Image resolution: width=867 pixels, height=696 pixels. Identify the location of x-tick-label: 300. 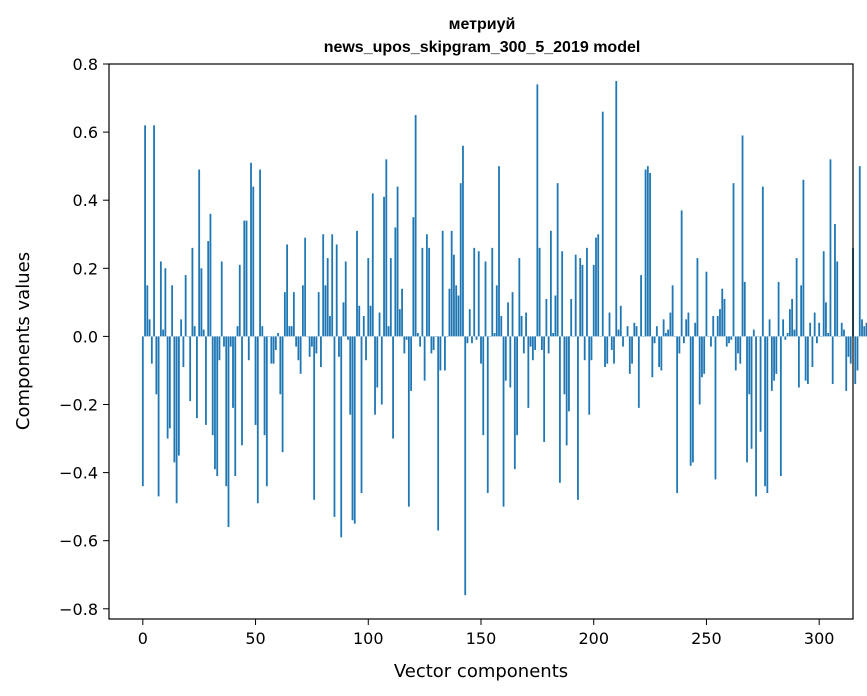
(819, 638).